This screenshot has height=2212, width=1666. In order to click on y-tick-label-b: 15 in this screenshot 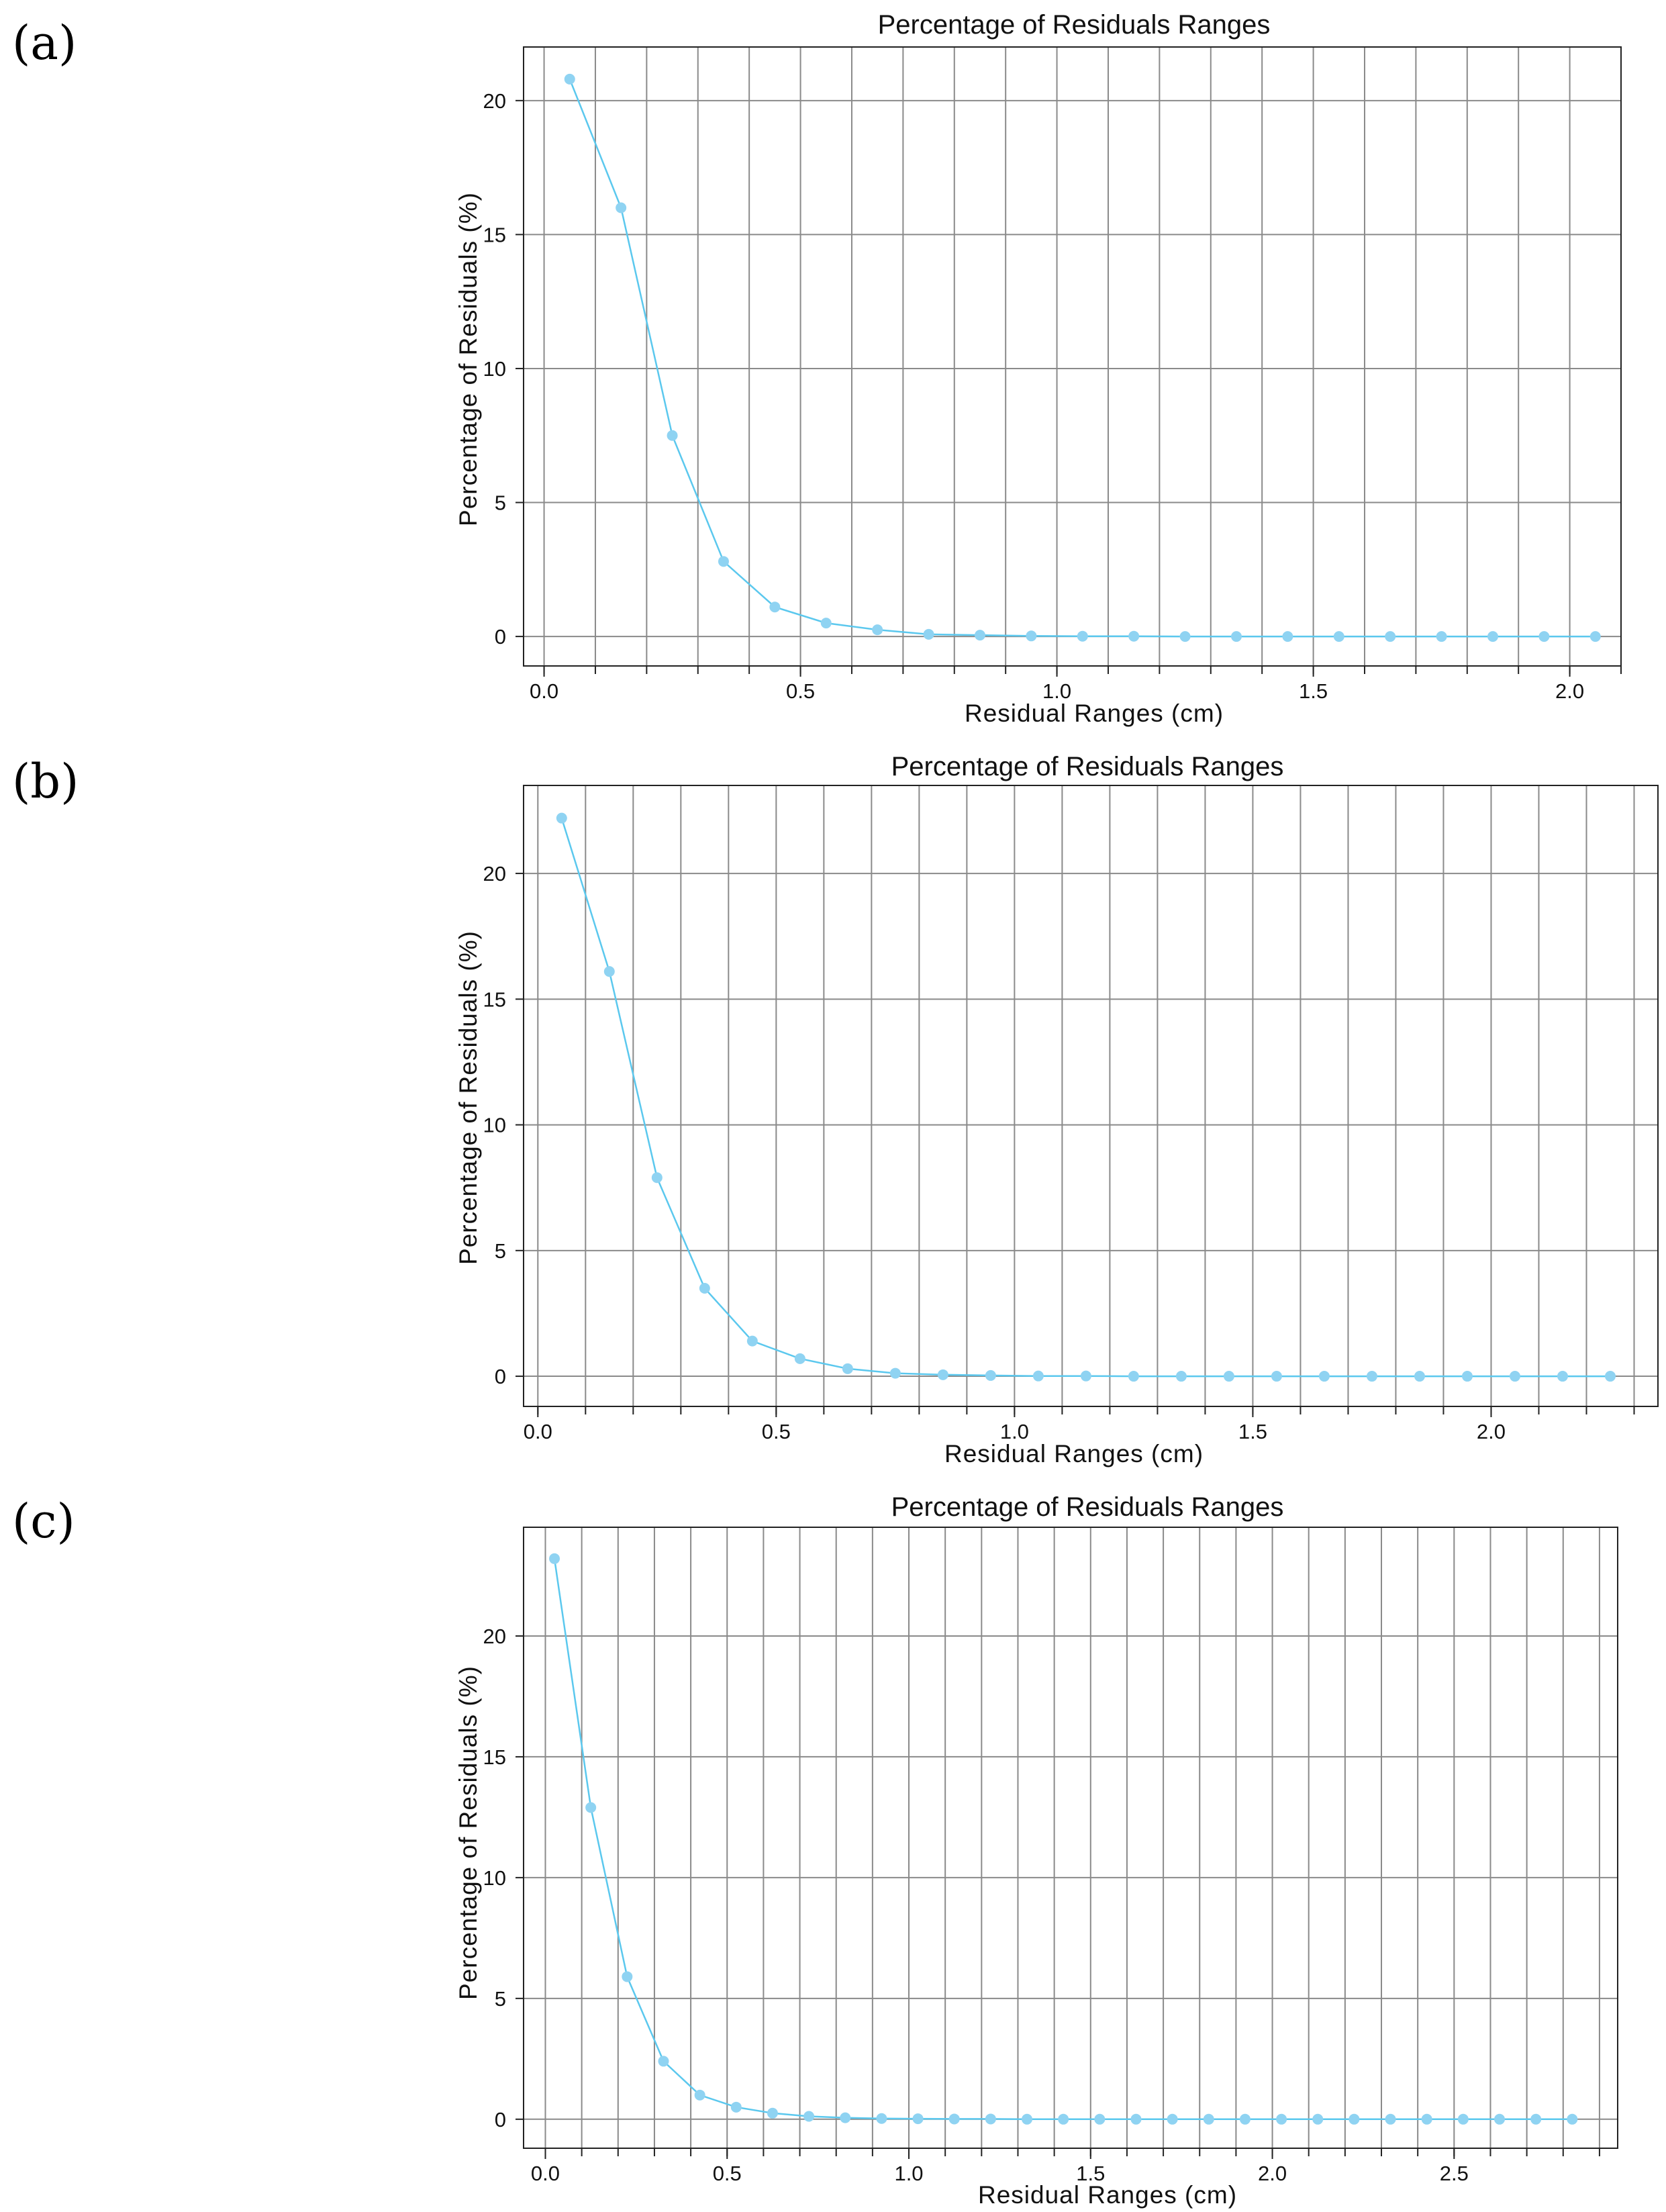, I will do `click(495, 999)`.